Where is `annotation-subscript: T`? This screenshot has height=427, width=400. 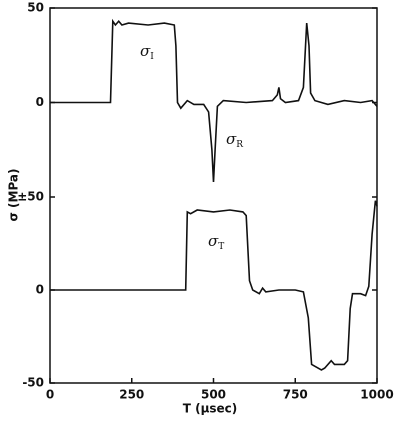 annotation-subscript: T is located at coordinates (221, 247).